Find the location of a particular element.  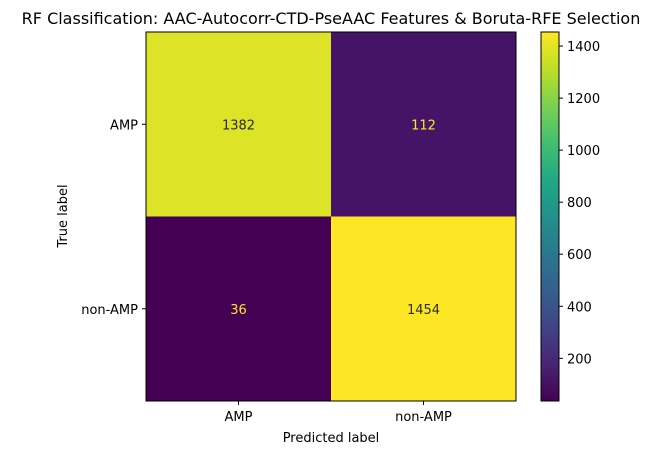

y-axis-label: True label is located at coordinates (63, 216).